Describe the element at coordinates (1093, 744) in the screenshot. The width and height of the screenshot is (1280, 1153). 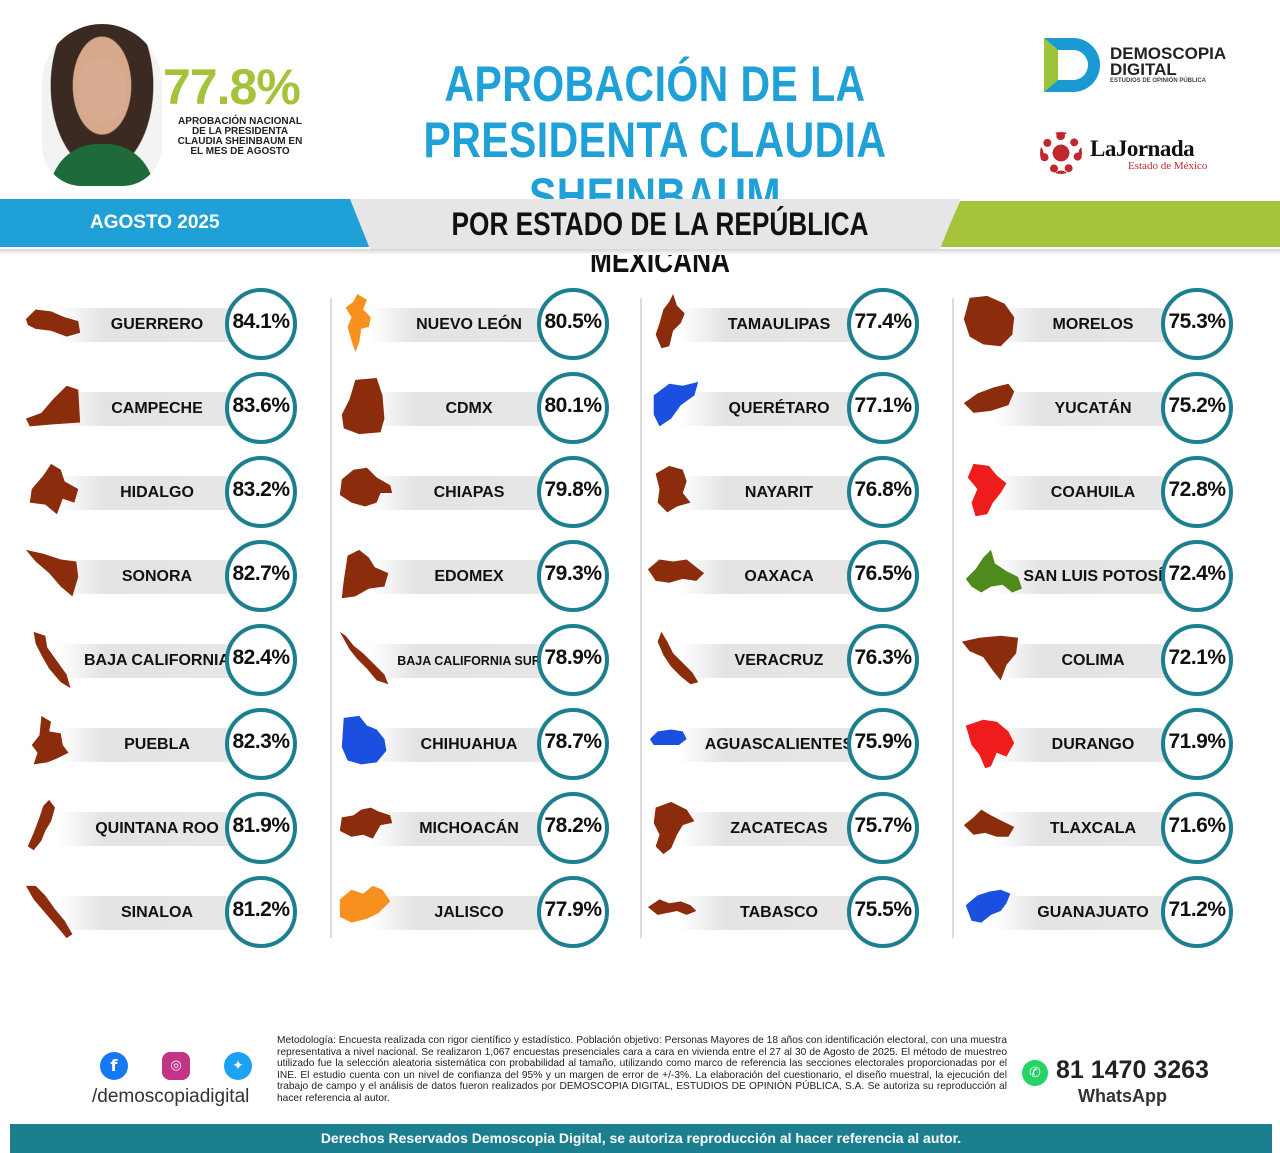
I see `state-name: DURANGO` at that location.